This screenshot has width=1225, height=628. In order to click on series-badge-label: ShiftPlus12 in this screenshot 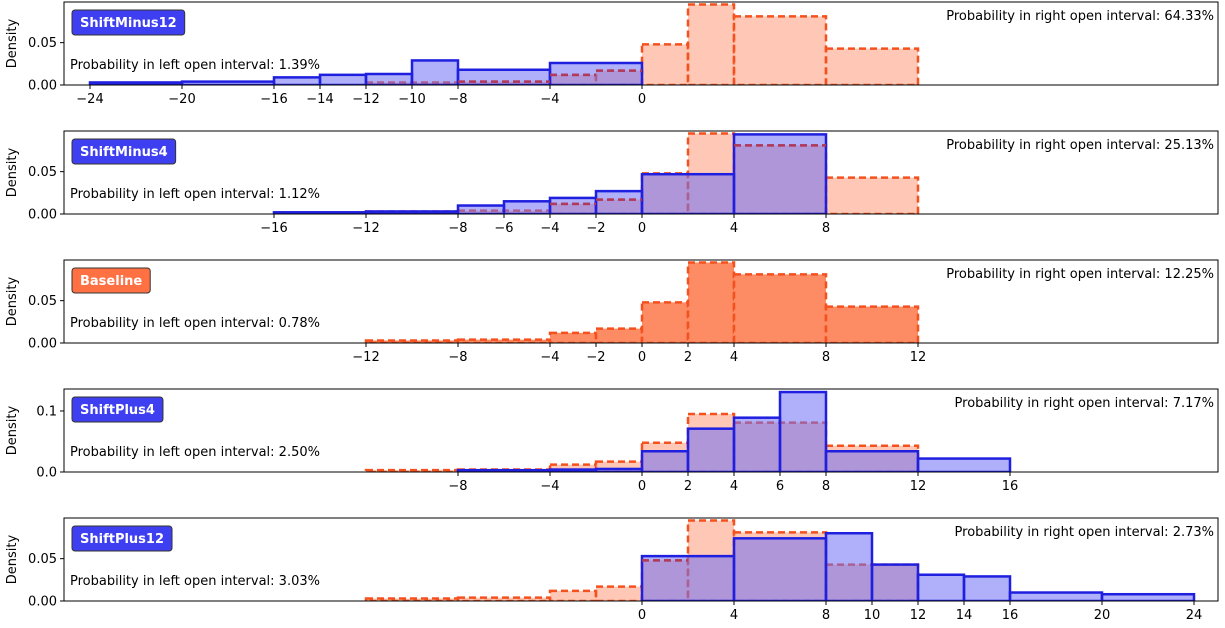, I will do `click(122, 539)`.